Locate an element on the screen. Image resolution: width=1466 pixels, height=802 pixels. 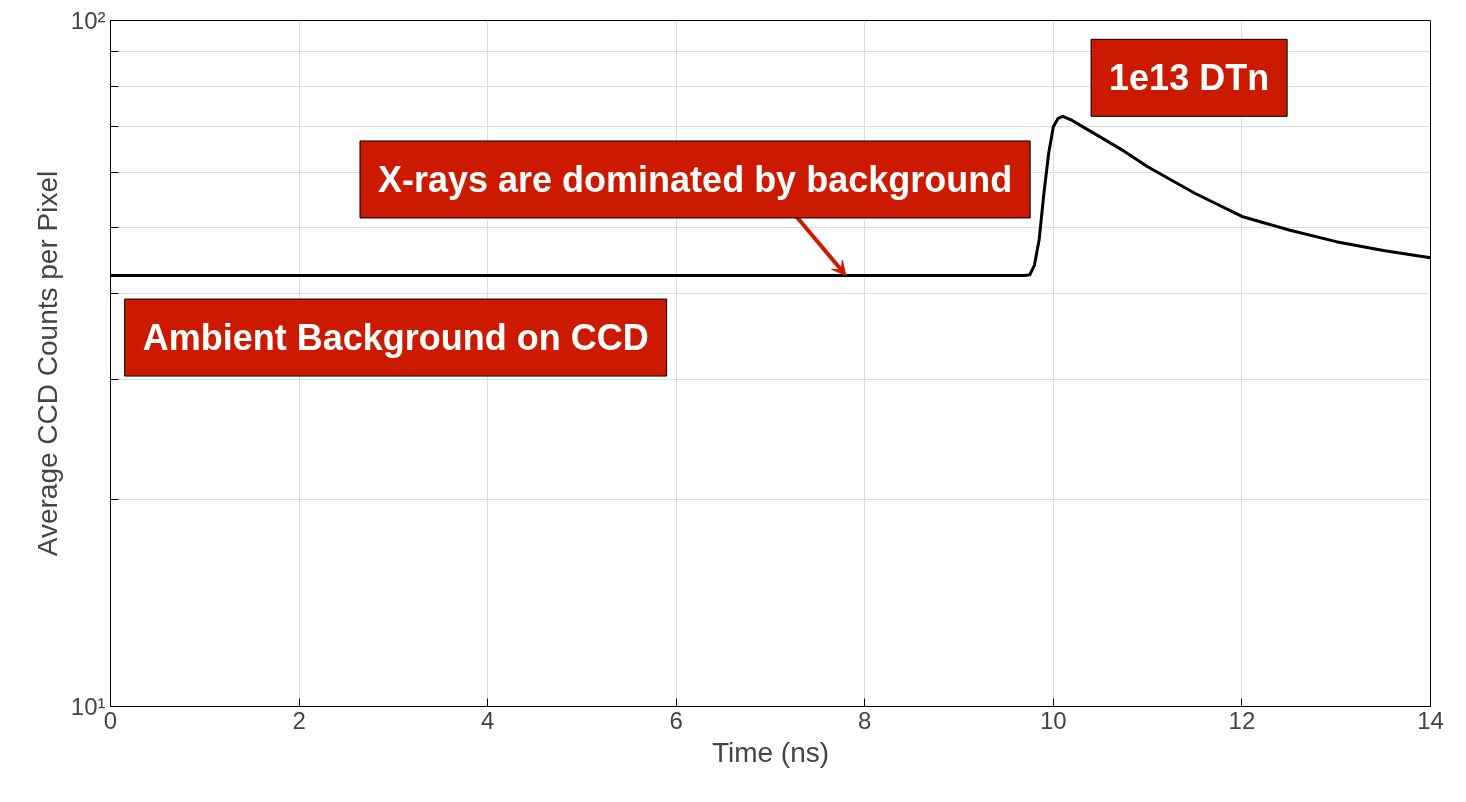
x-tick-label: 4 is located at coordinates (487, 720).